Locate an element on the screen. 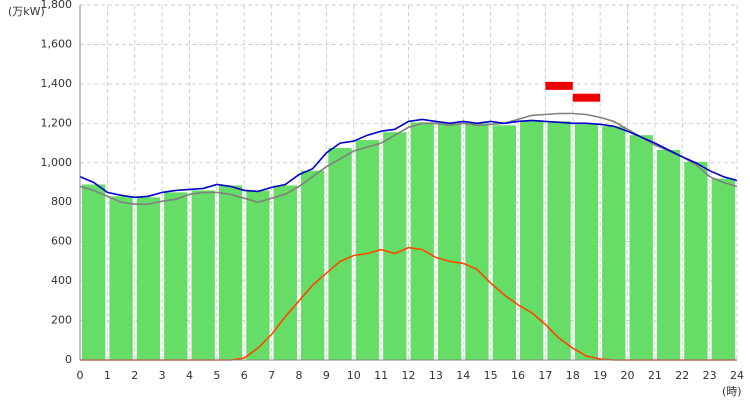 This screenshot has height=400, width=750. x-tick-label: 22 is located at coordinates (682, 375).